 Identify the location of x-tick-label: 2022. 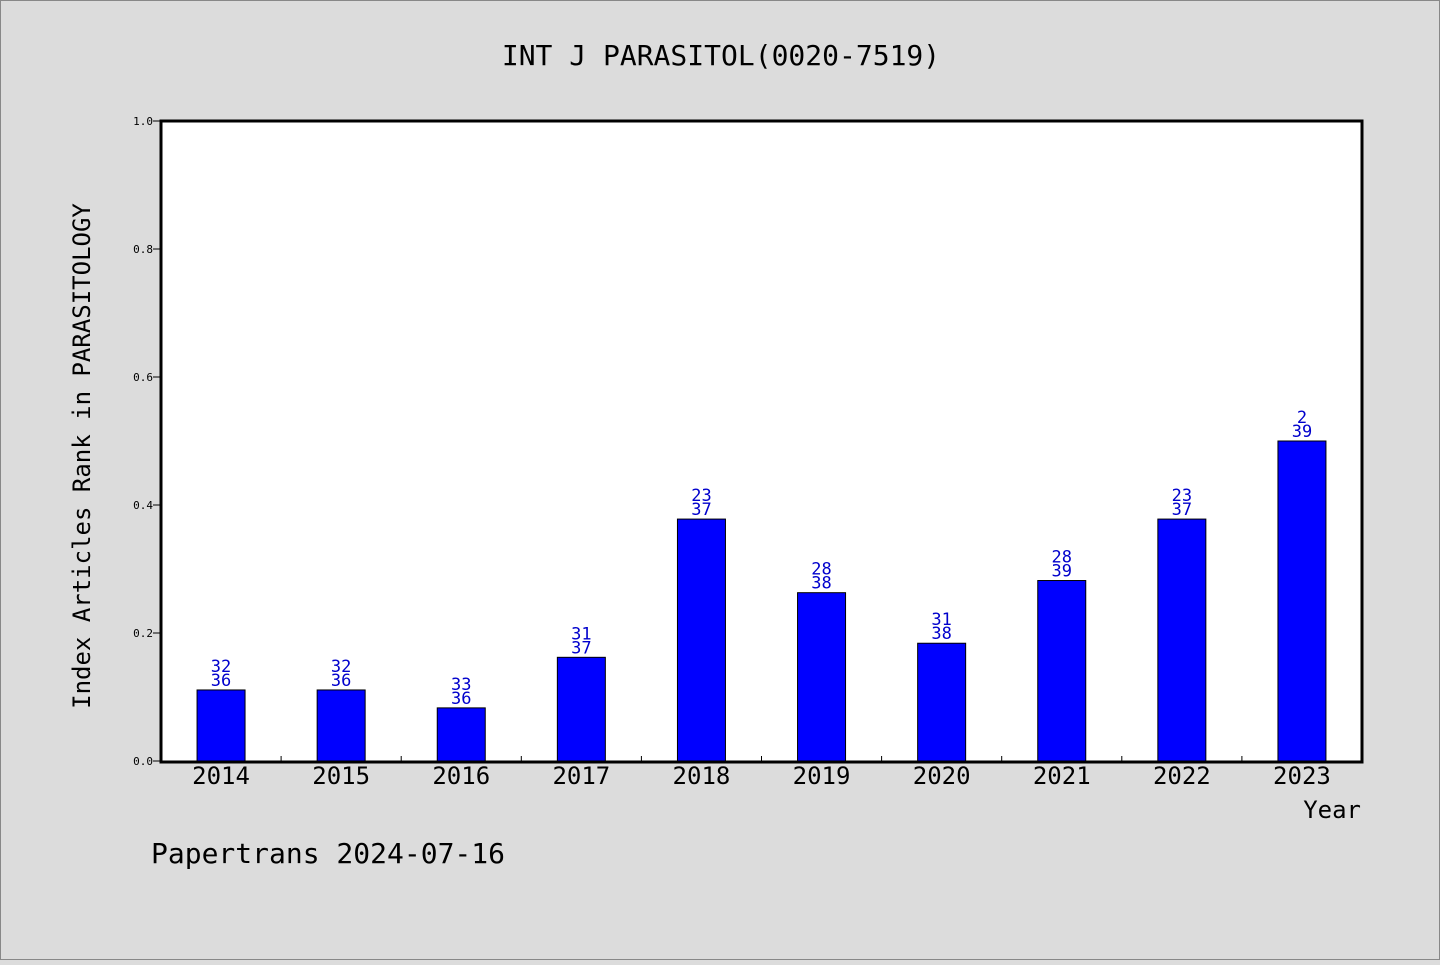
(1182, 776).